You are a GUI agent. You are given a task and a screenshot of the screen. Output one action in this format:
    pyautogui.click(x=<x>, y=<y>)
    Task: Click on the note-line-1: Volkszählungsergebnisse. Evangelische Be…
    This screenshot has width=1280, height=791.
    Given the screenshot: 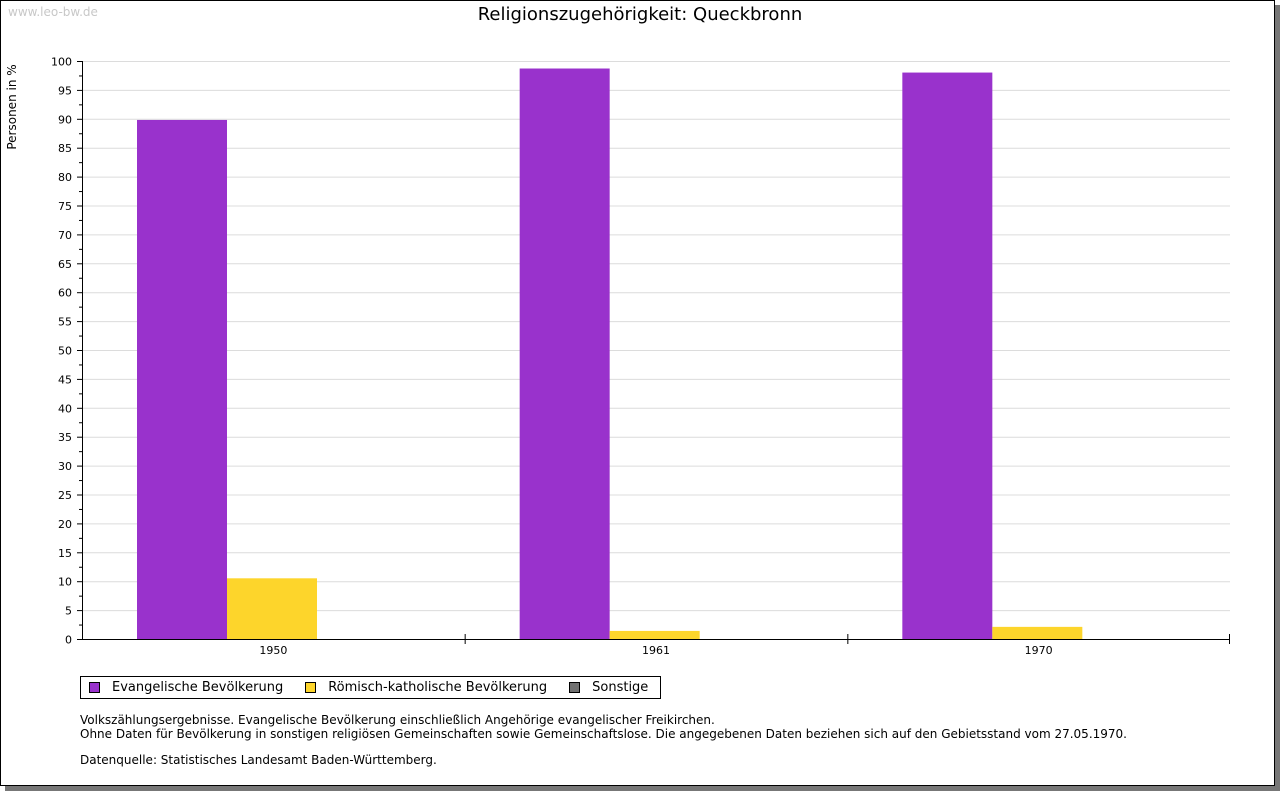 What is the action you would take?
    pyautogui.click(x=397, y=720)
    